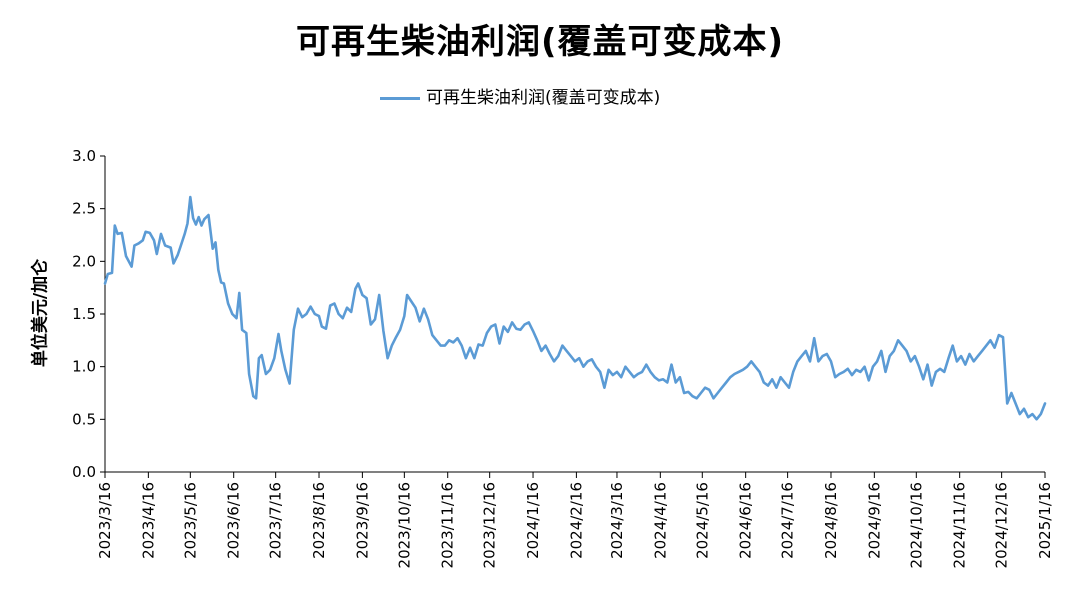 This screenshot has height=599, width=1080. Describe the element at coordinates (533, 520) in the screenshot. I see `x-tick-label: 2024/1/16` at that location.